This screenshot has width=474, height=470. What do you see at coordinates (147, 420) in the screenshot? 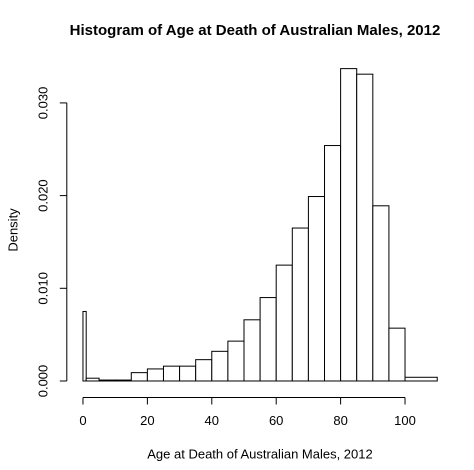
I see `x-tick-label: 20` at bounding box center [147, 420].